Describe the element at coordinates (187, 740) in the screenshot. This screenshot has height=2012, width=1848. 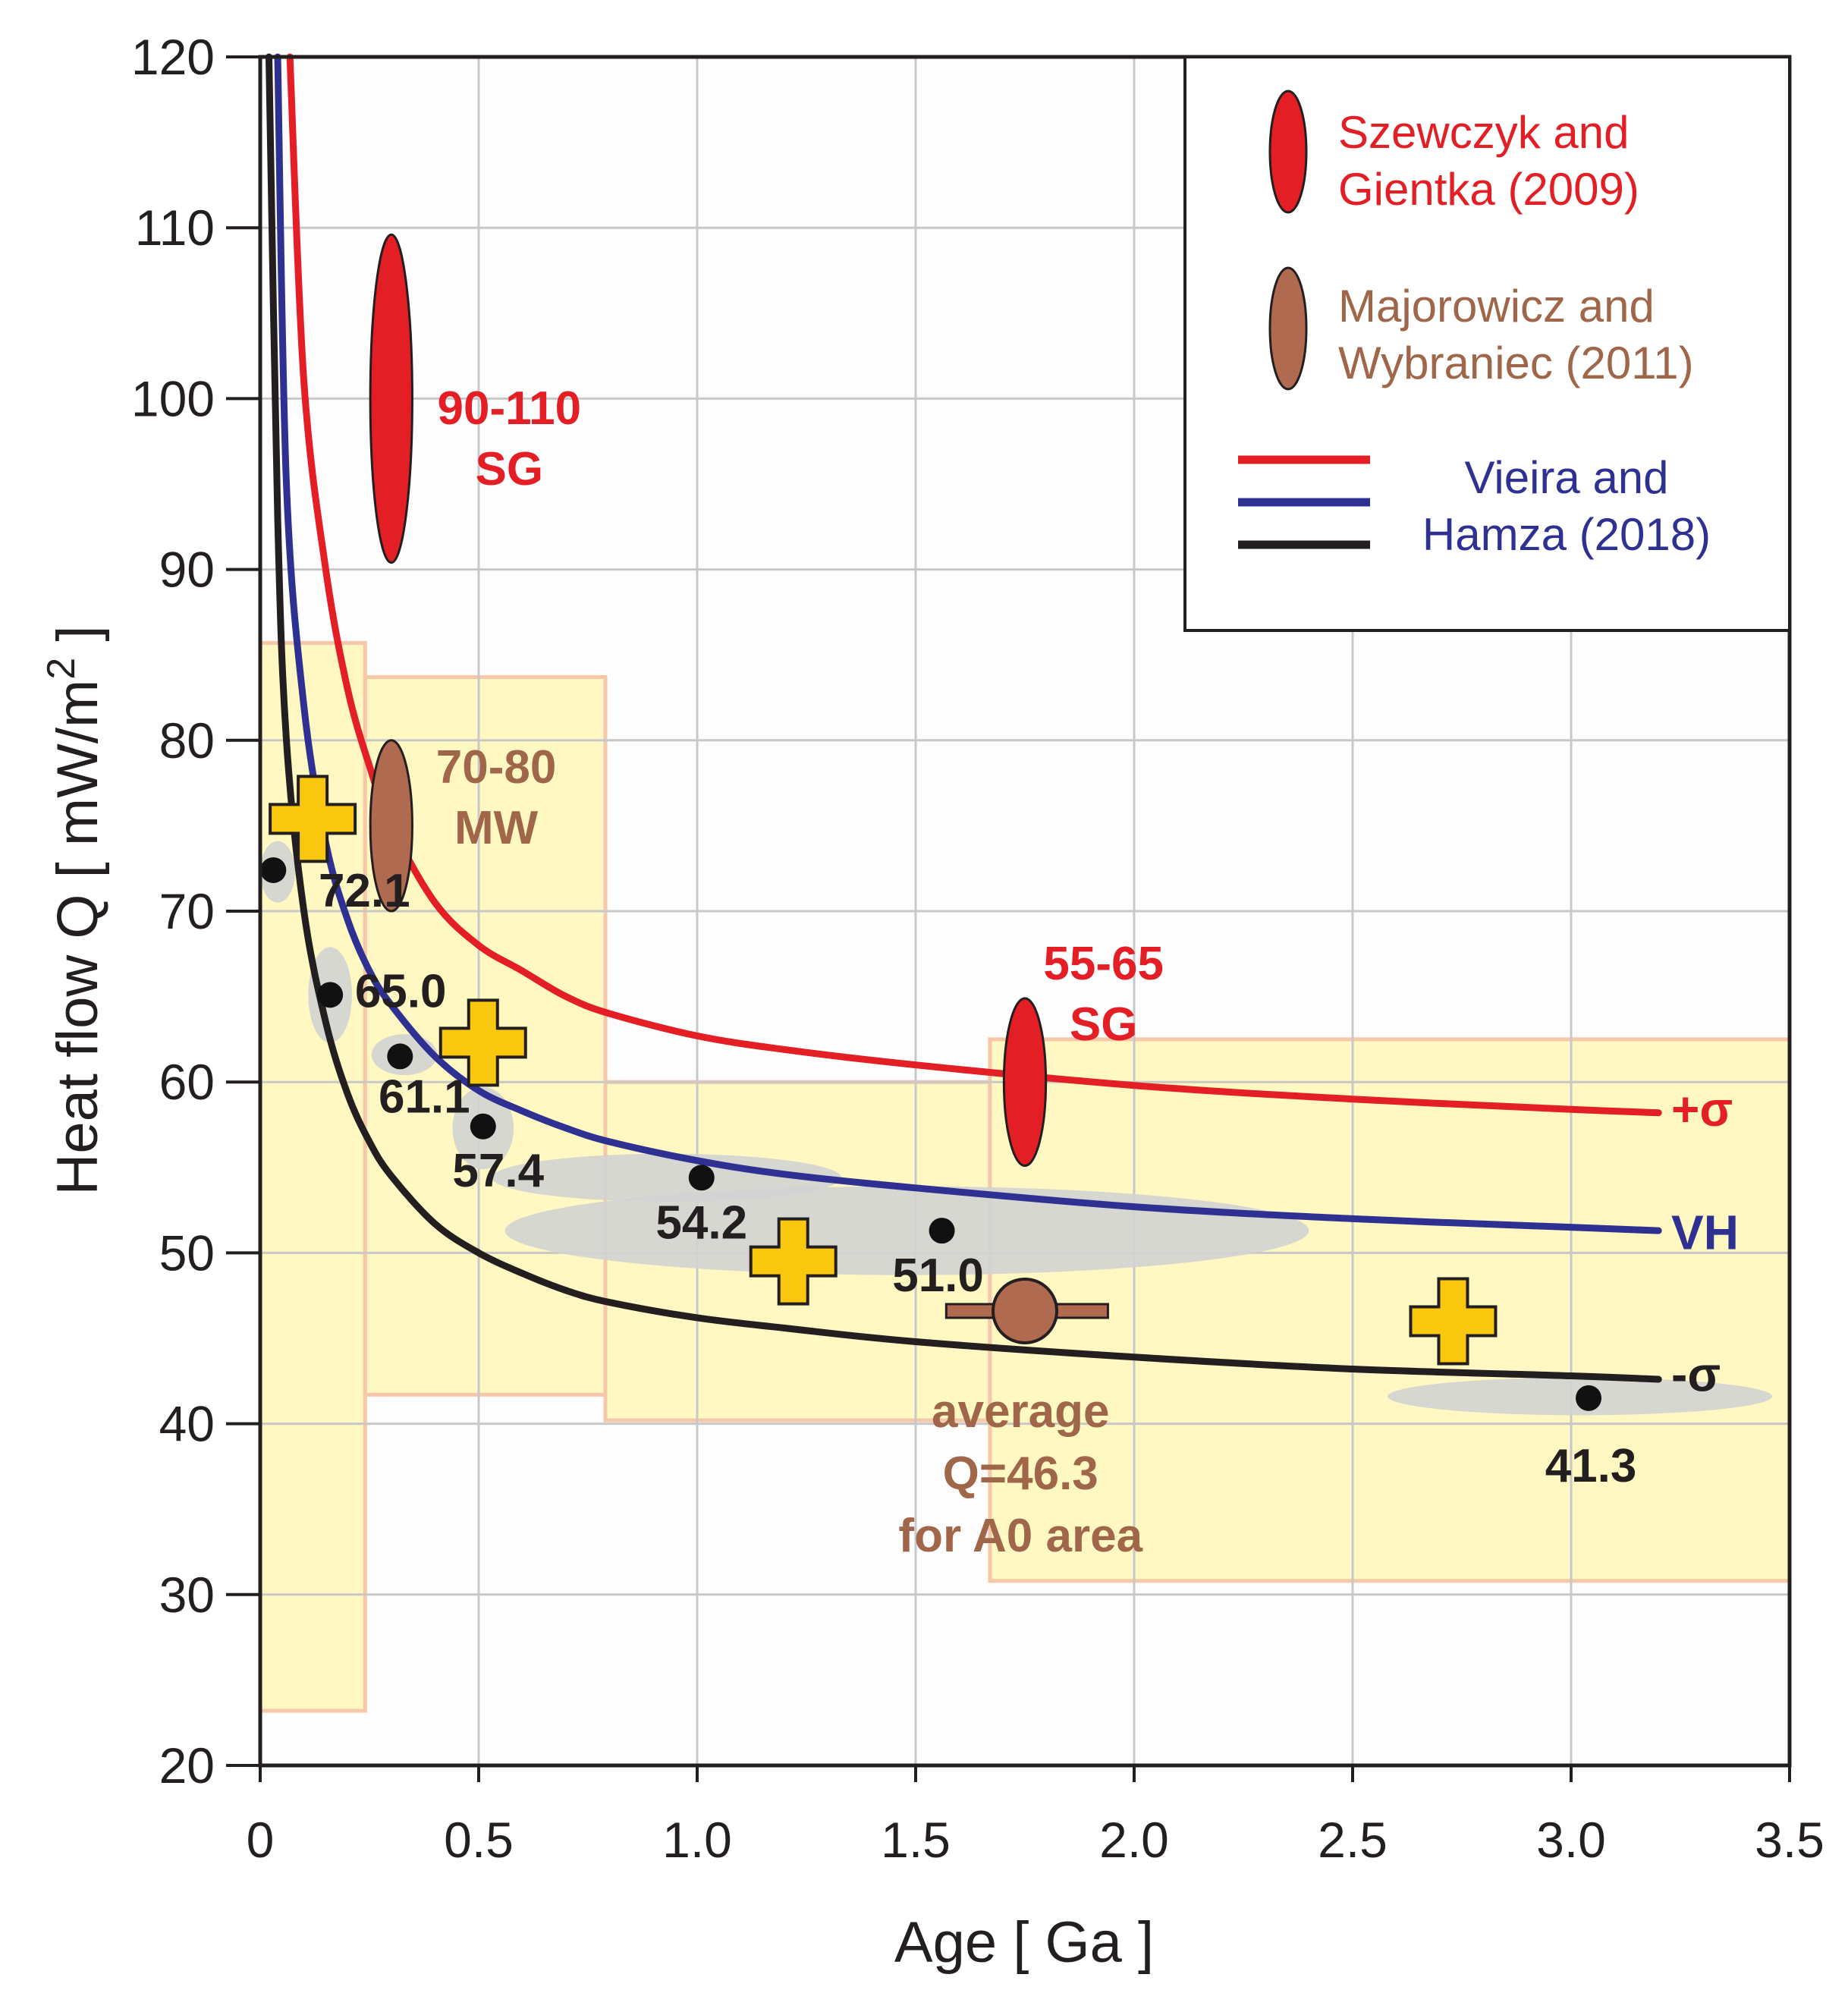
I see `y-tick-label-6: 80` at that location.